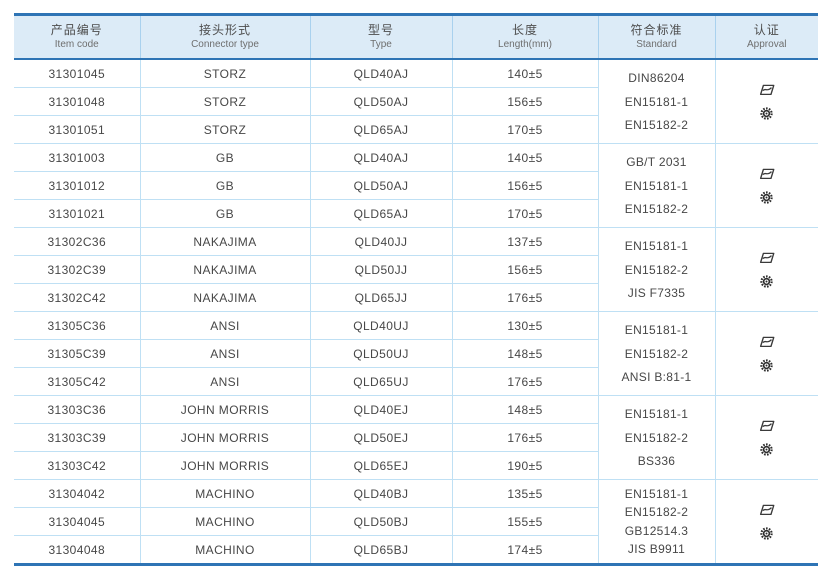 The image size is (830, 577). What do you see at coordinates (77, 185) in the screenshot?
I see `item-code-cell: 31301012` at bounding box center [77, 185].